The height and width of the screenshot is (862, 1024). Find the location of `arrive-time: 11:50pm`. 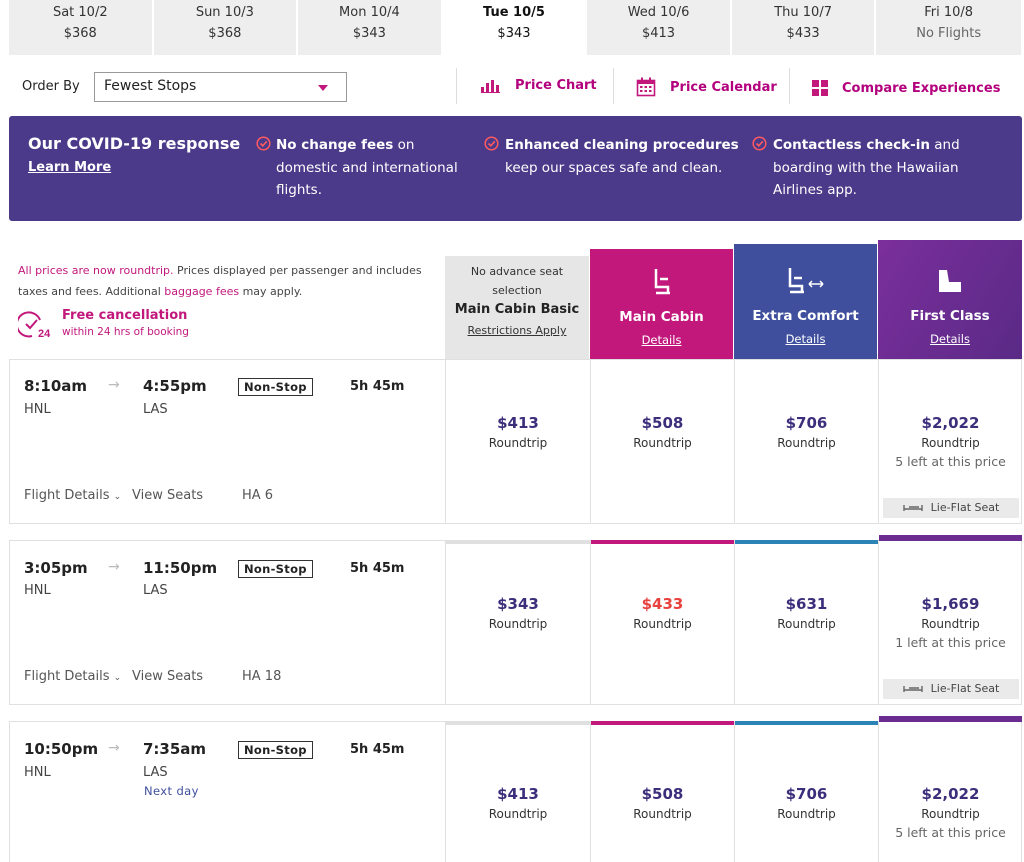

arrive-time: 11:50pm is located at coordinates (180, 568).